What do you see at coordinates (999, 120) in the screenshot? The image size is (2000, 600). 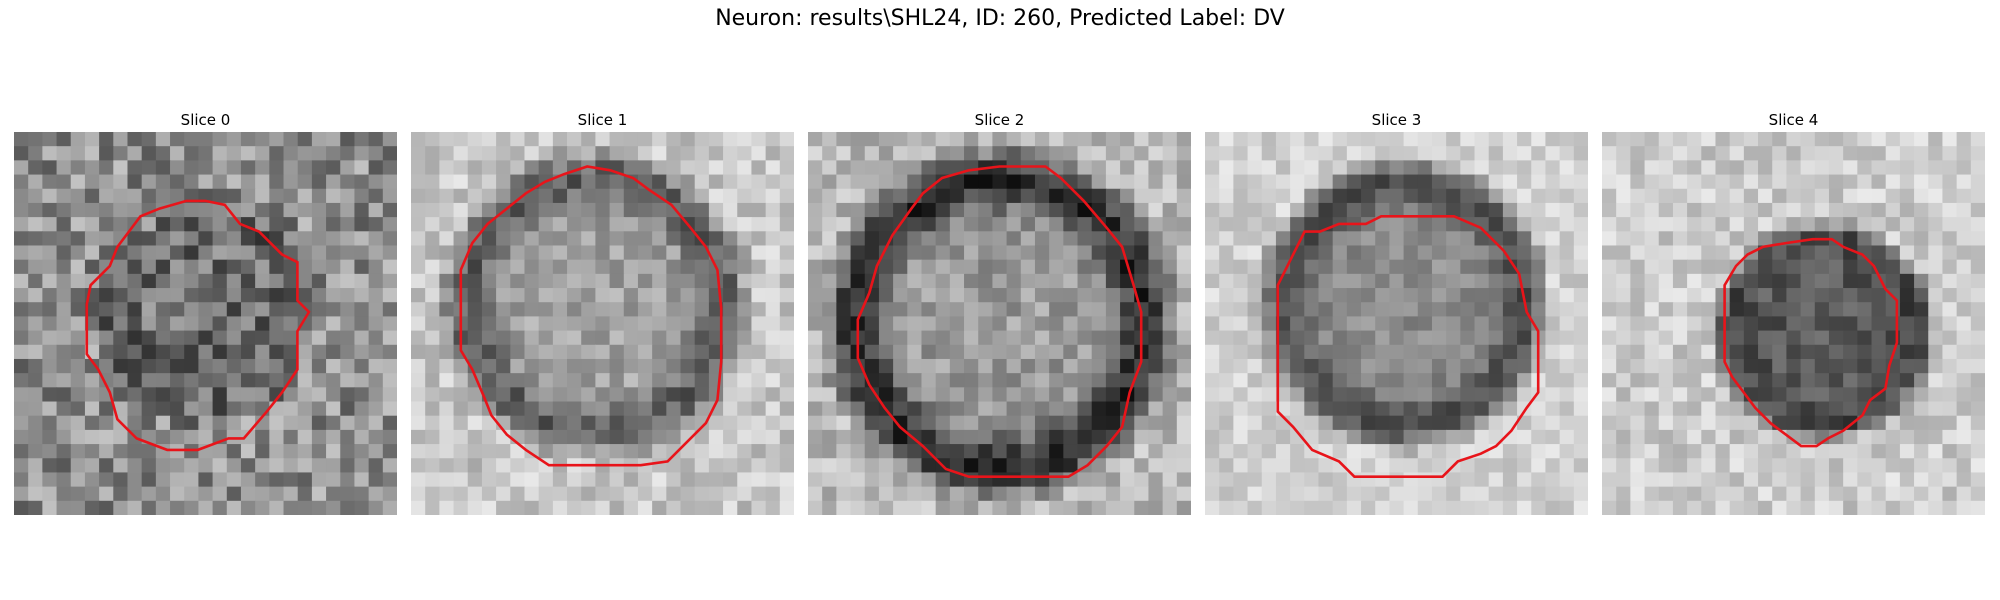 I see `slice-title-2: Slice 2` at bounding box center [999, 120].